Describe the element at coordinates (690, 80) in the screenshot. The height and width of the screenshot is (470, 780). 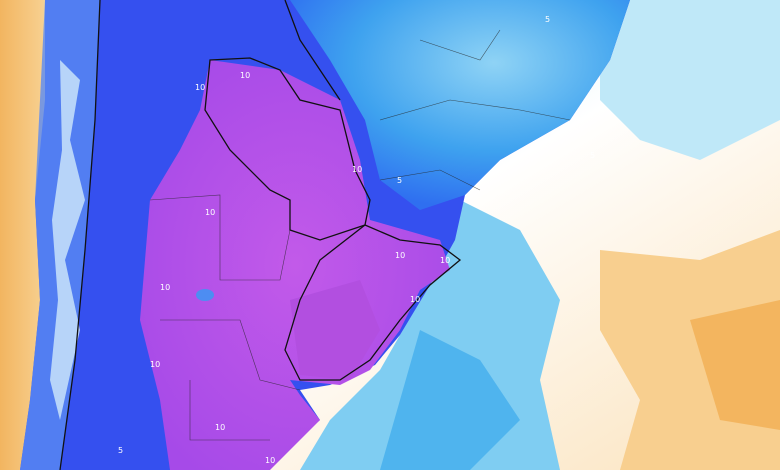
I see `ocean-blue-patch` at that location.